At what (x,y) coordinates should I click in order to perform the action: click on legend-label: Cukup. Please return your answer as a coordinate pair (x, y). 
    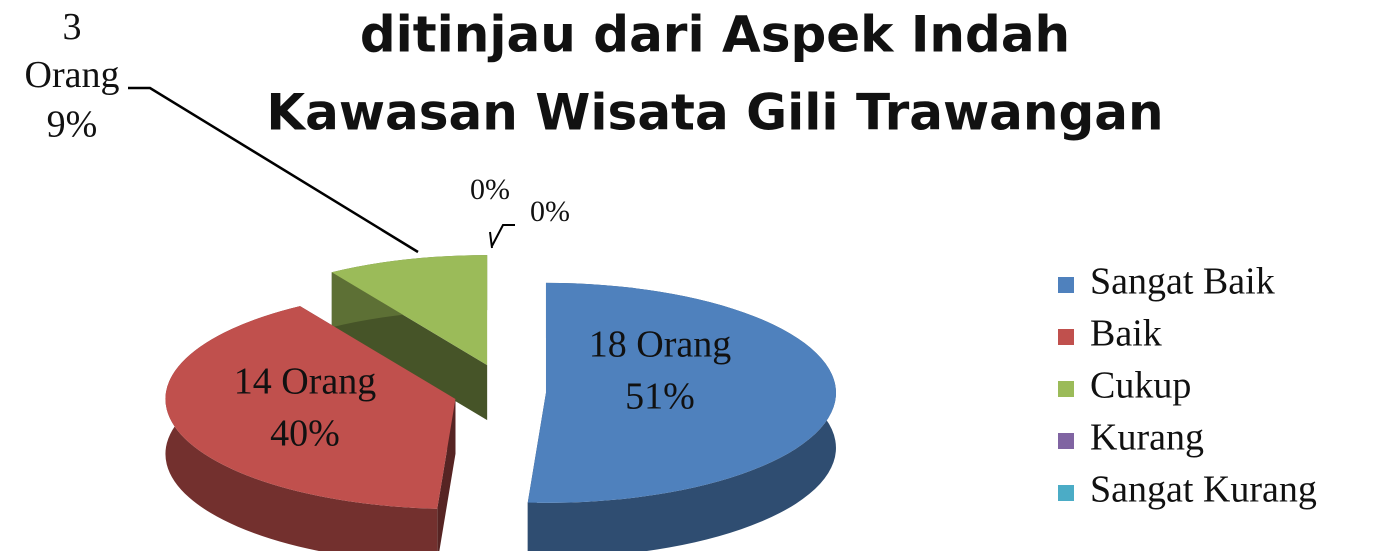
    Looking at the image, I should click on (1140, 386).